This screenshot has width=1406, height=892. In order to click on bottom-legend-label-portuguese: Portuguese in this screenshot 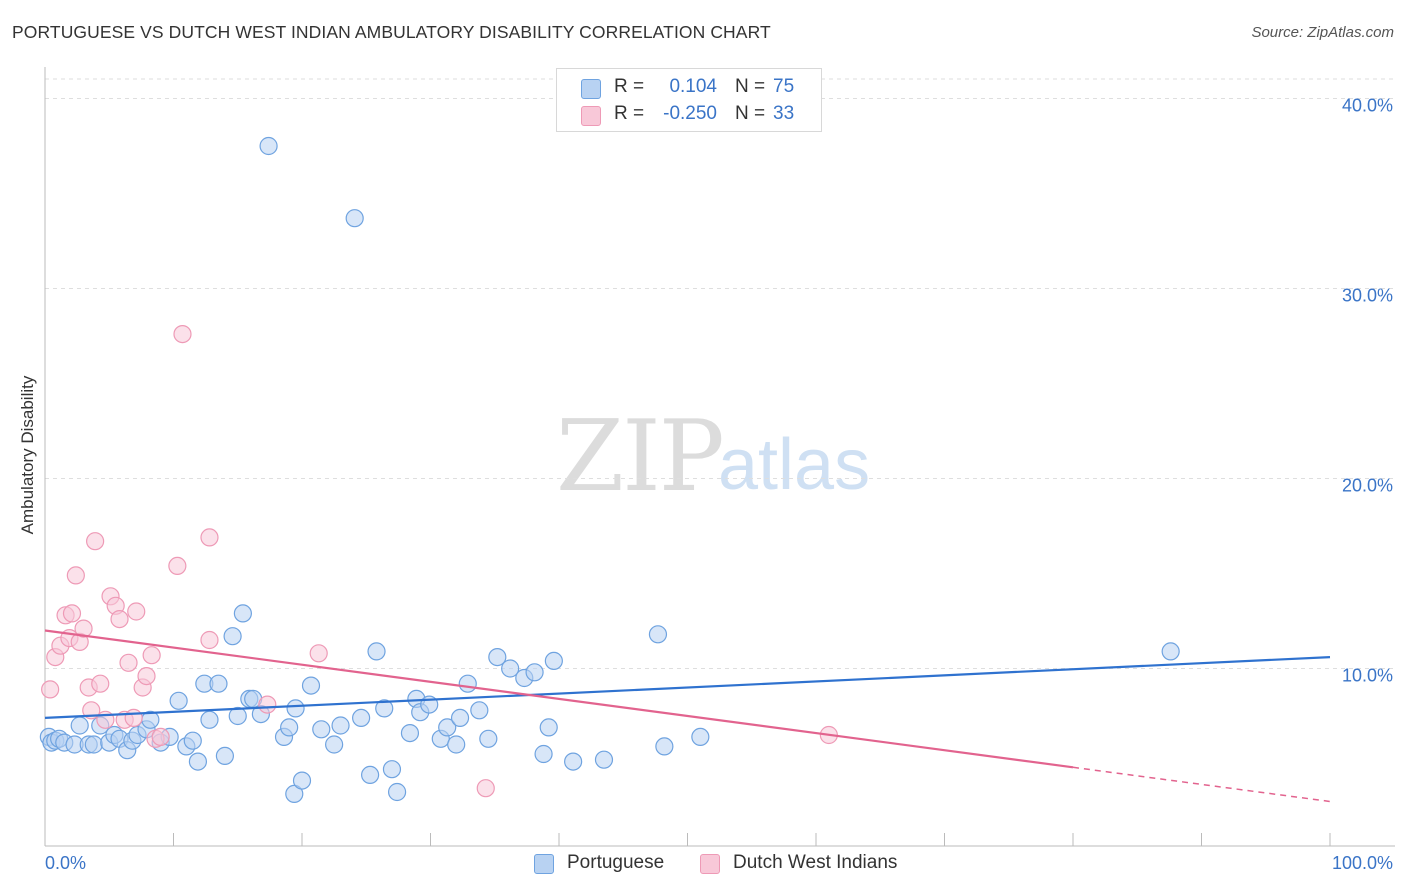, I will do `click(616, 862)`.